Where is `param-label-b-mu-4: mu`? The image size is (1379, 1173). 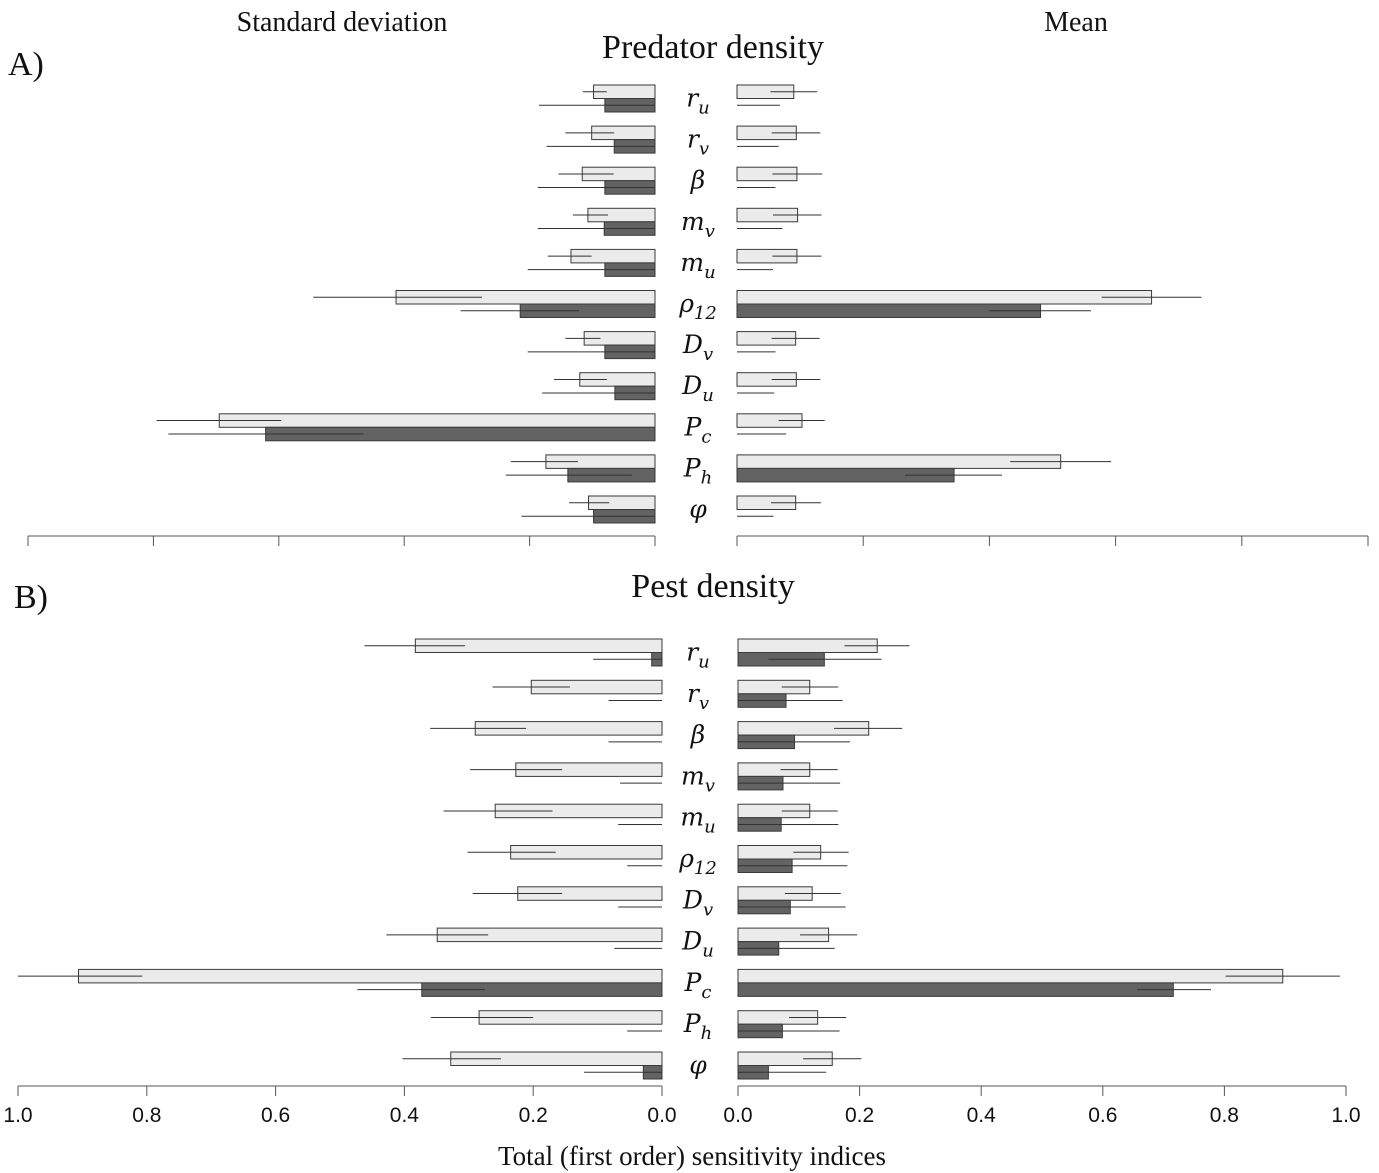 param-label-b-mu-4: mu is located at coordinates (697, 820).